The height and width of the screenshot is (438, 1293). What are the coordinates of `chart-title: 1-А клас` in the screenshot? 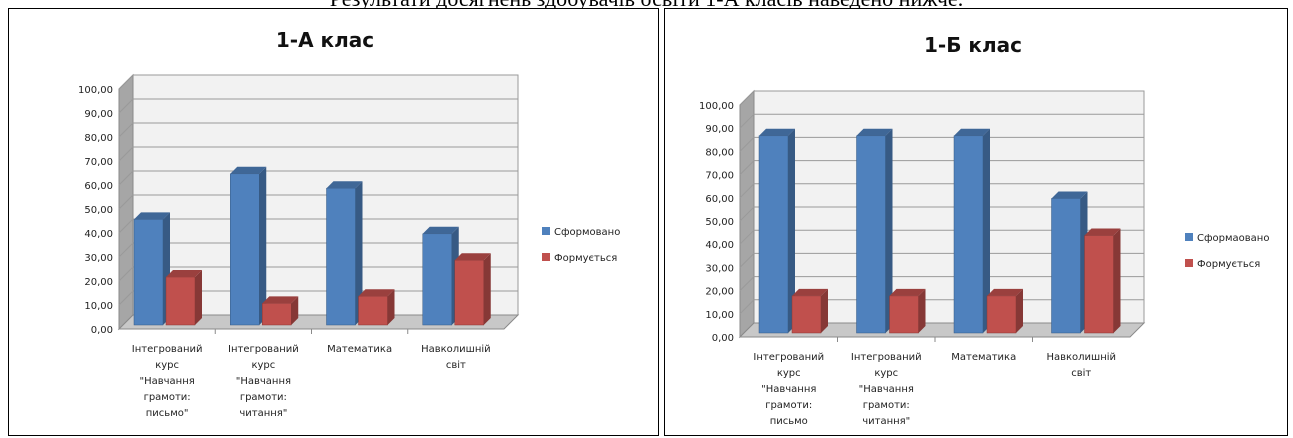 It's located at (325, 40).